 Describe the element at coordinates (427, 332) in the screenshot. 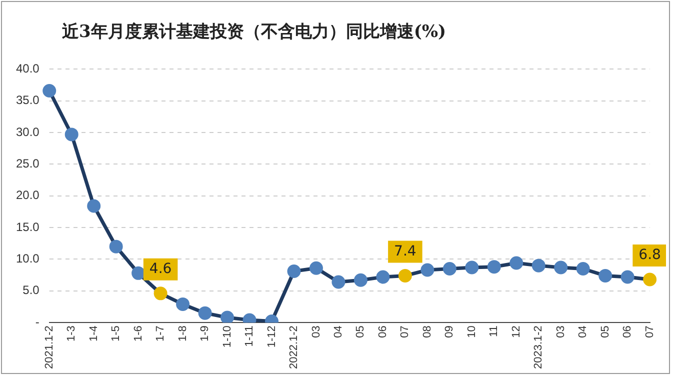

I see `x-tick-label: 08` at that location.